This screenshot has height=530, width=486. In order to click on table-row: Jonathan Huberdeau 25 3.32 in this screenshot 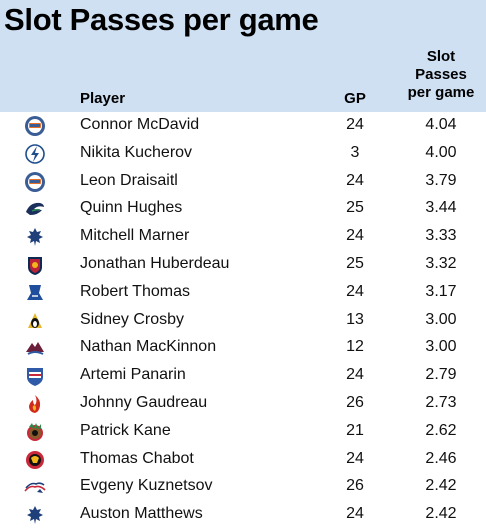, I will do `click(243, 265)`.